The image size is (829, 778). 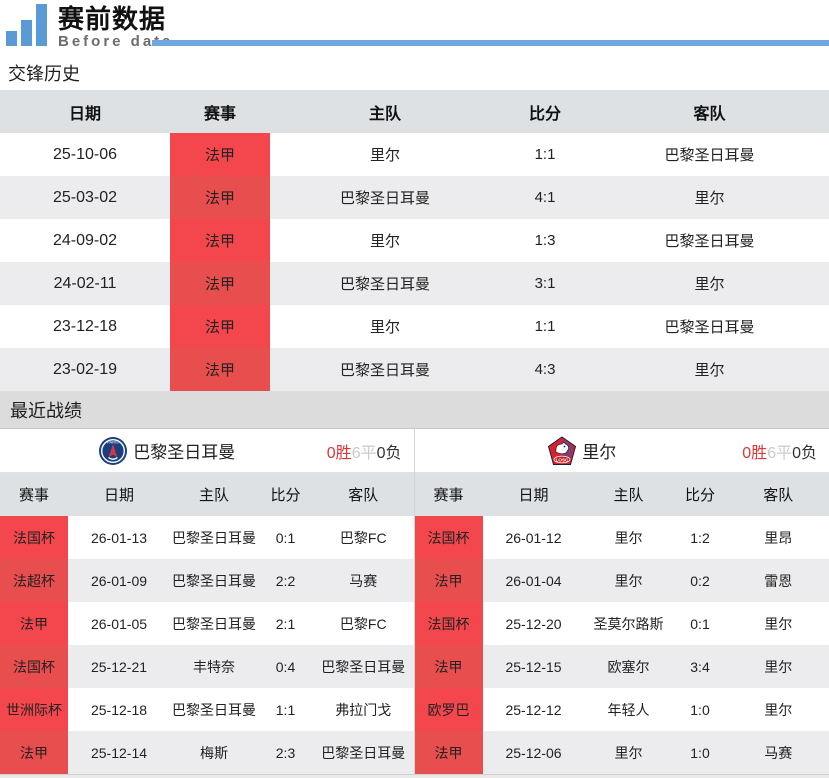 I want to click on match-date: 24-09-02, so click(x=85, y=240).